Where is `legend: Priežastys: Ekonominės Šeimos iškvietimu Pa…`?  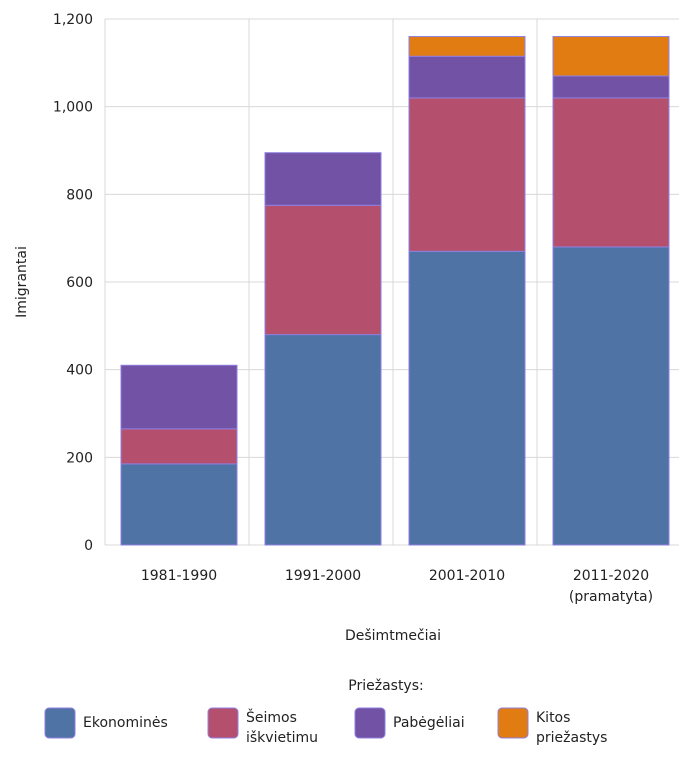
legend: Priežastys: Ekonominės Šeimos iškvietimu Pa… is located at coordinates (325, 712).